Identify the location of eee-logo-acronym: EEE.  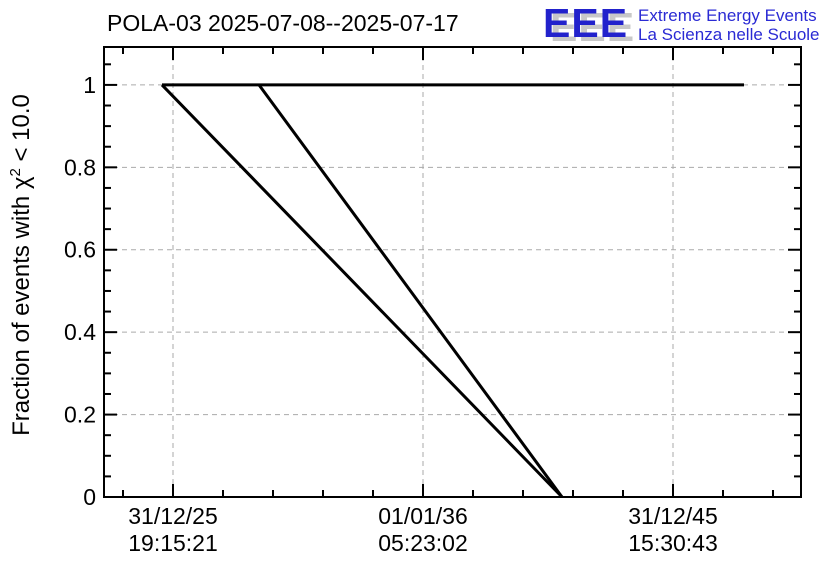
(586, 23).